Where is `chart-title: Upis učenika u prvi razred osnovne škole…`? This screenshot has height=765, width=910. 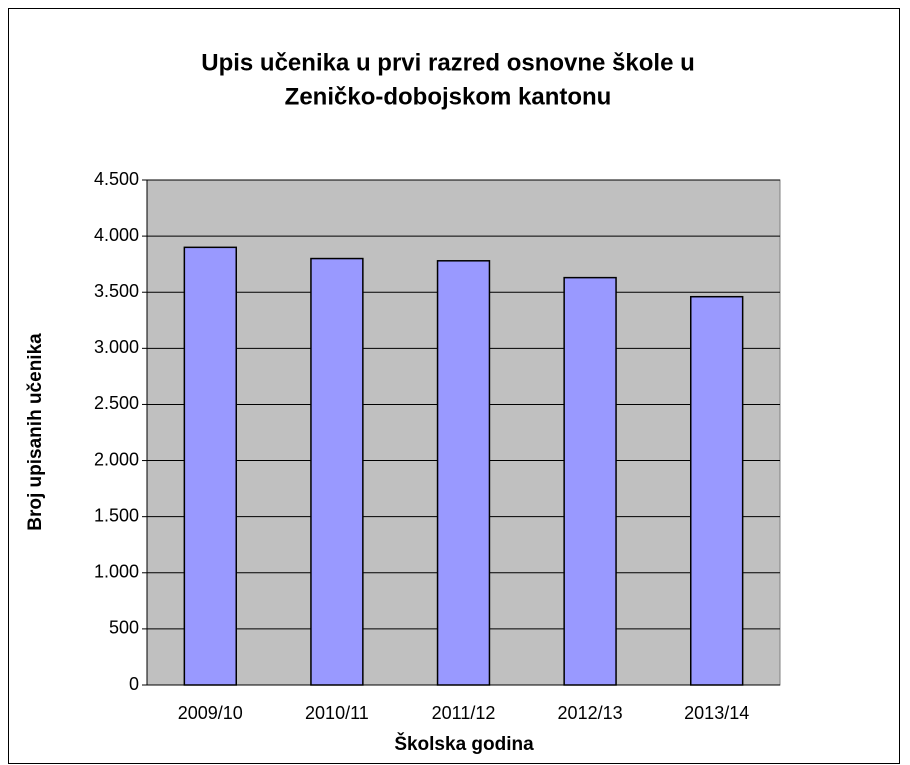
chart-title: Upis učenika u prvi razred osnovne škole… is located at coordinates (448, 62).